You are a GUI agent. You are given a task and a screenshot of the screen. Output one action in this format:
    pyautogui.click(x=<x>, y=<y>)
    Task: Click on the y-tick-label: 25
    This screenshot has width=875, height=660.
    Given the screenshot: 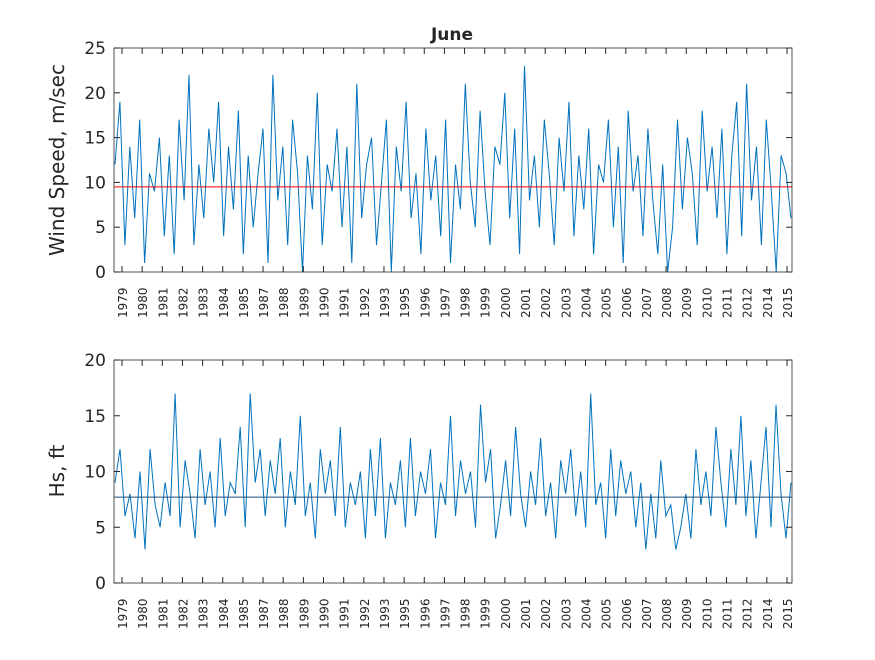 What is the action you would take?
    pyautogui.click(x=95, y=49)
    